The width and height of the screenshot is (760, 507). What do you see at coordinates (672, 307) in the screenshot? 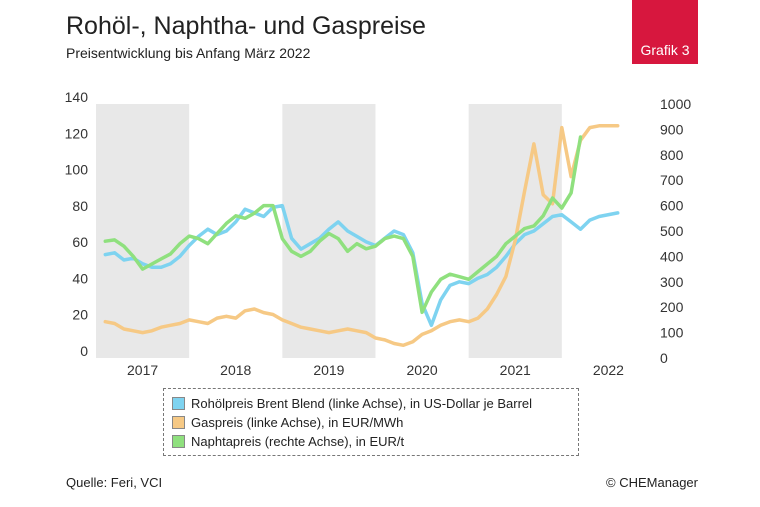
I see `right-tick-label: 200` at bounding box center [672, 307].